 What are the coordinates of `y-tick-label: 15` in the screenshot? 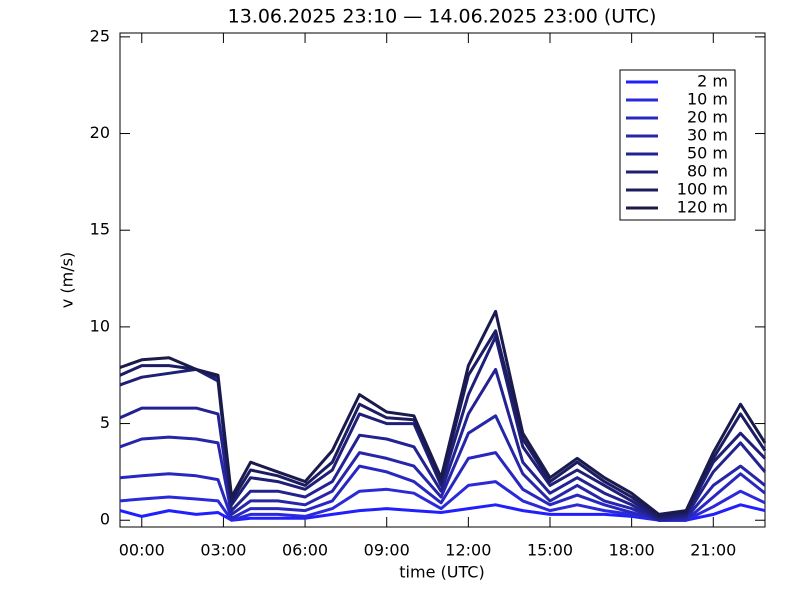 It's located at (100, 229).